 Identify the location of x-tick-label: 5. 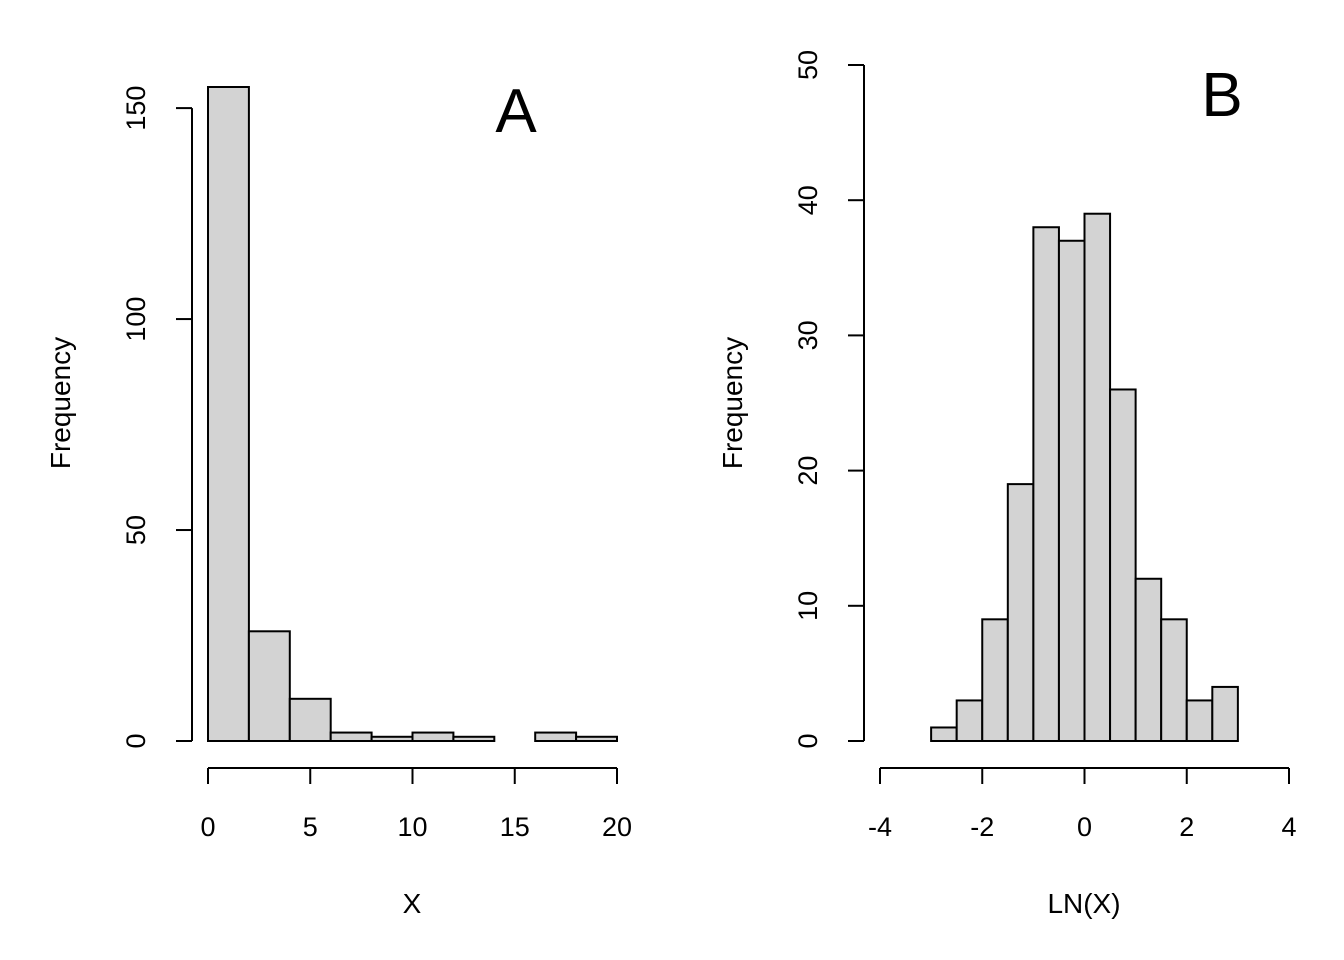
(310, 827).